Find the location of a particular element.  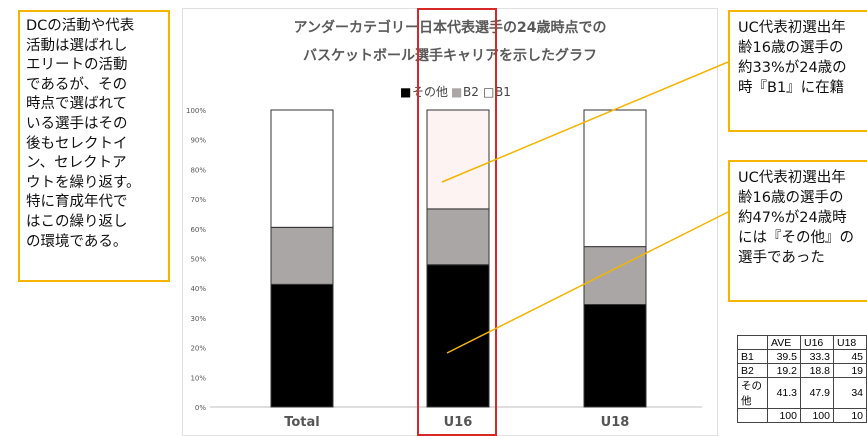

bar-segment-その他-U18 is located at coordinates (615, 356).